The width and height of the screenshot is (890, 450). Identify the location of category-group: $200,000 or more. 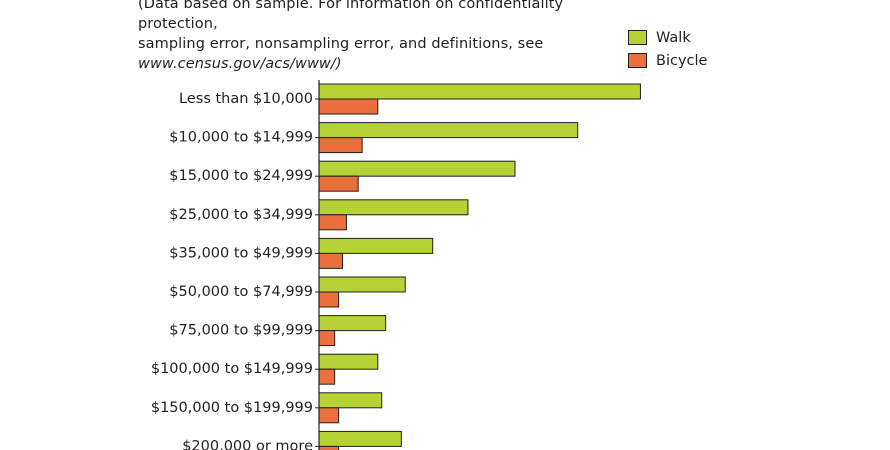
(292, 440).